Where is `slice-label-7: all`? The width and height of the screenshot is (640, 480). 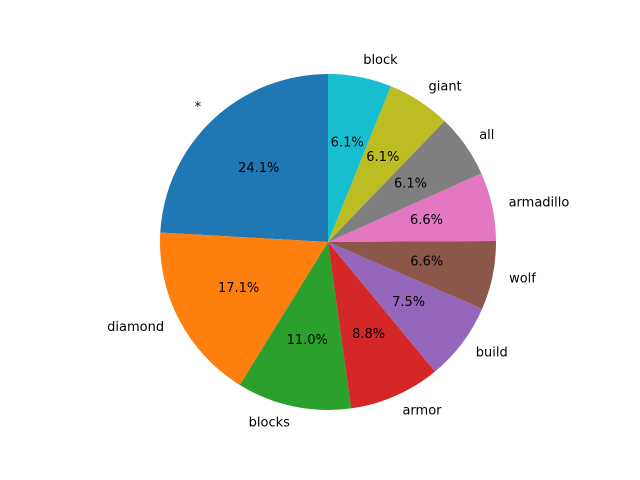 slice-label-7: all is located at coordinates (486, 135).